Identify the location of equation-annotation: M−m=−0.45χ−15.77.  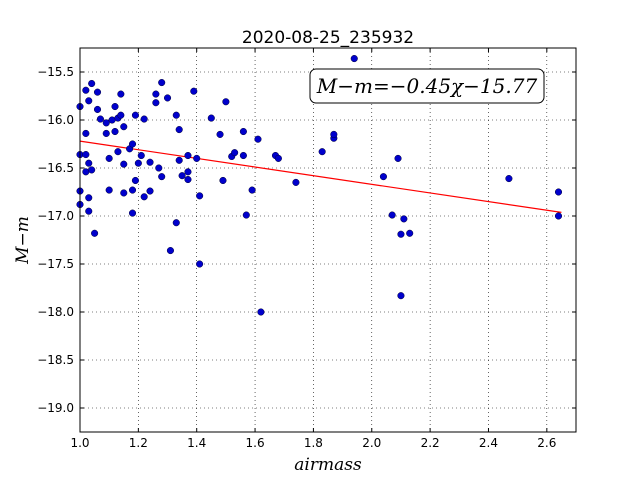
(427, 86).